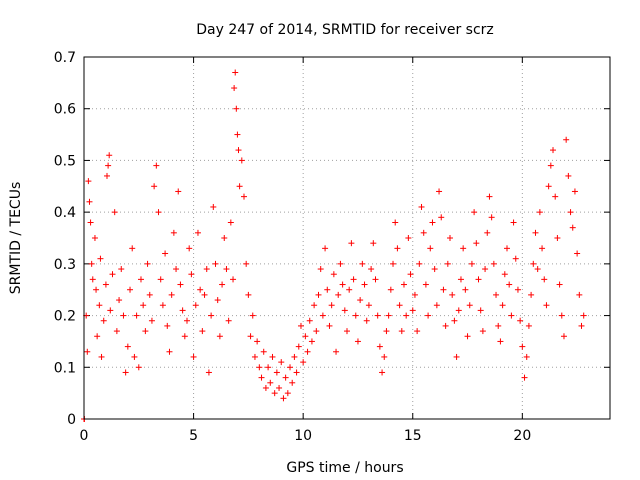 This screenshot has width=640, height=480. Describe the element at coordinates (65, 213) in the screenshot. I see `y-tick-label: 0.4` at that location.